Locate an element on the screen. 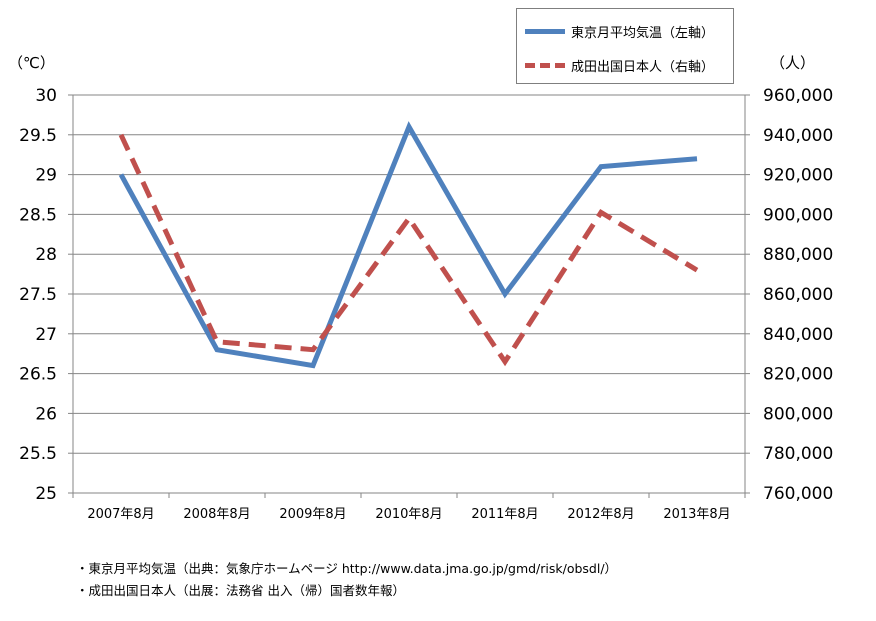 This screenshot has width=876, height=621. x-tick-label: 2010年8月 is located at coordinates (408, 514).